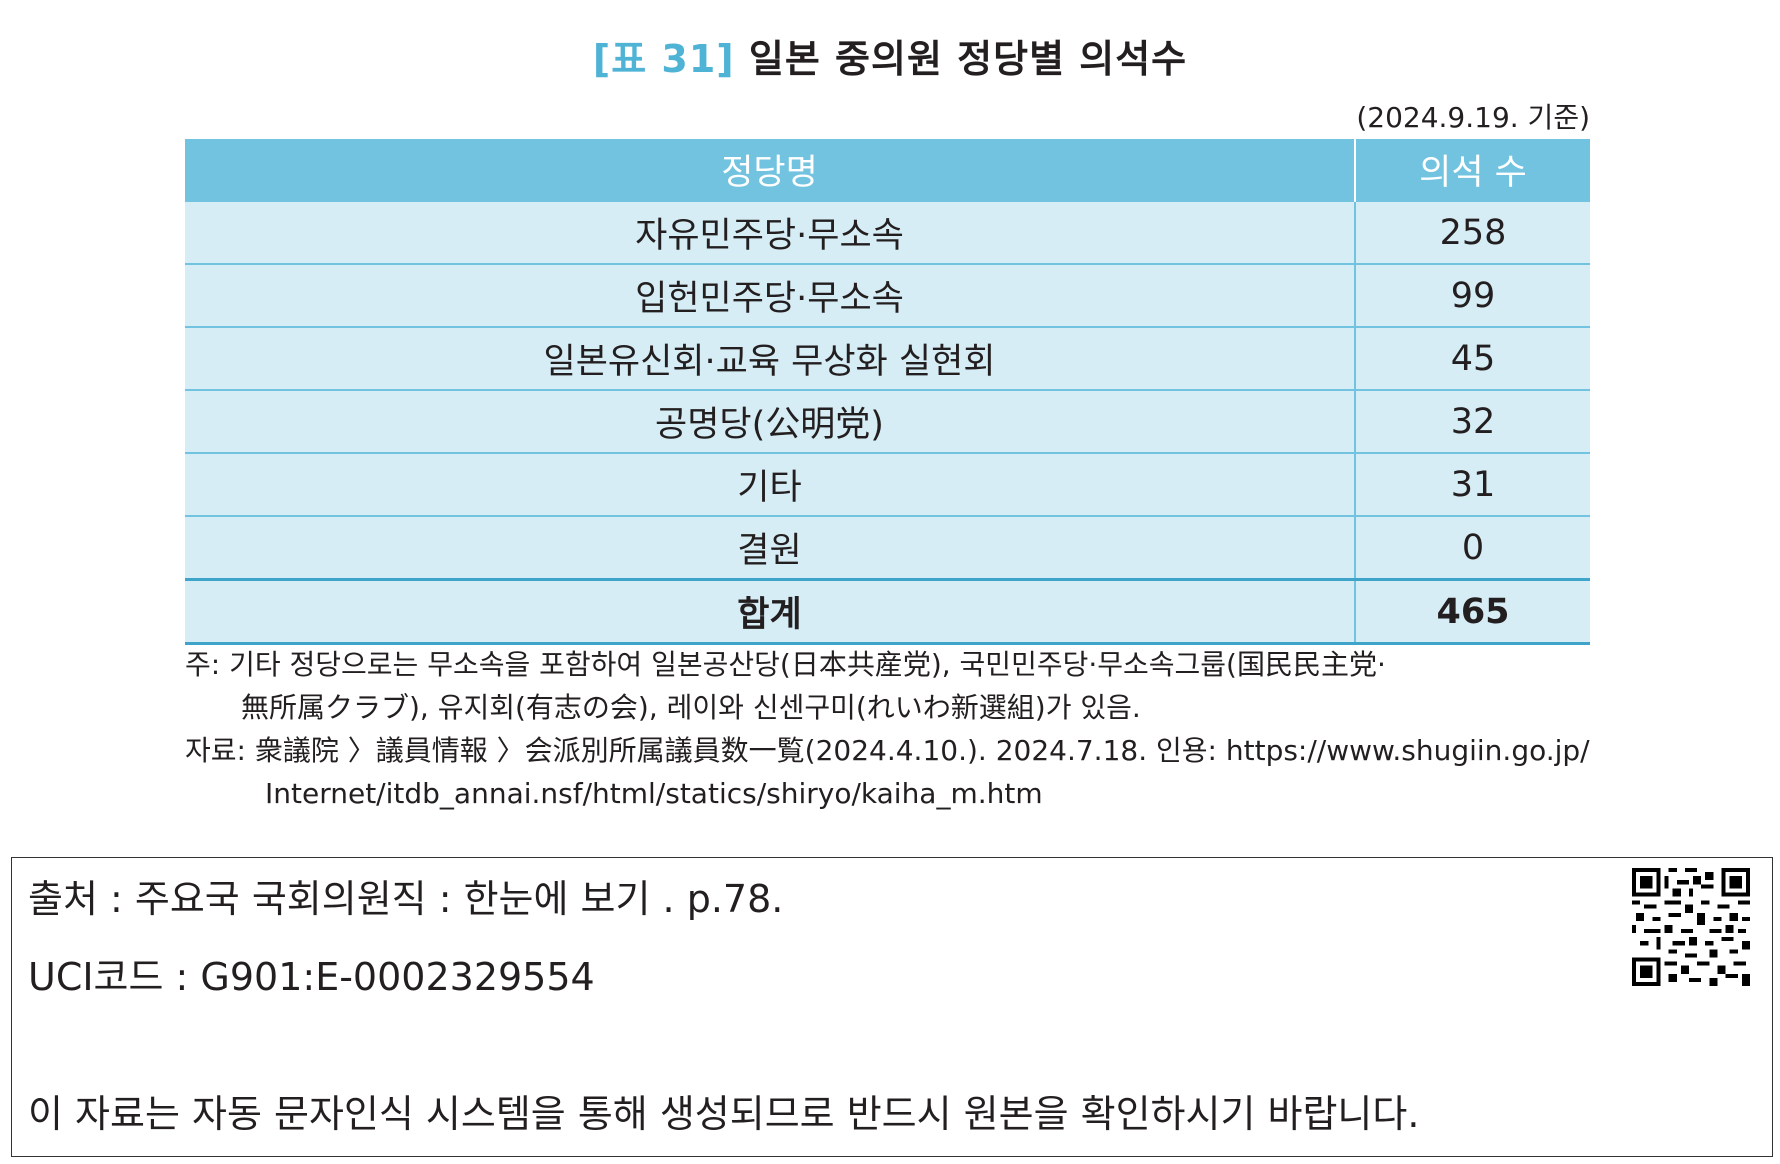 The image size is (1780, 1164). What do you see at coordinates (1472, 421) in the screenshot?
I see `seat-count: 32` at bounding box center [1472, 421].